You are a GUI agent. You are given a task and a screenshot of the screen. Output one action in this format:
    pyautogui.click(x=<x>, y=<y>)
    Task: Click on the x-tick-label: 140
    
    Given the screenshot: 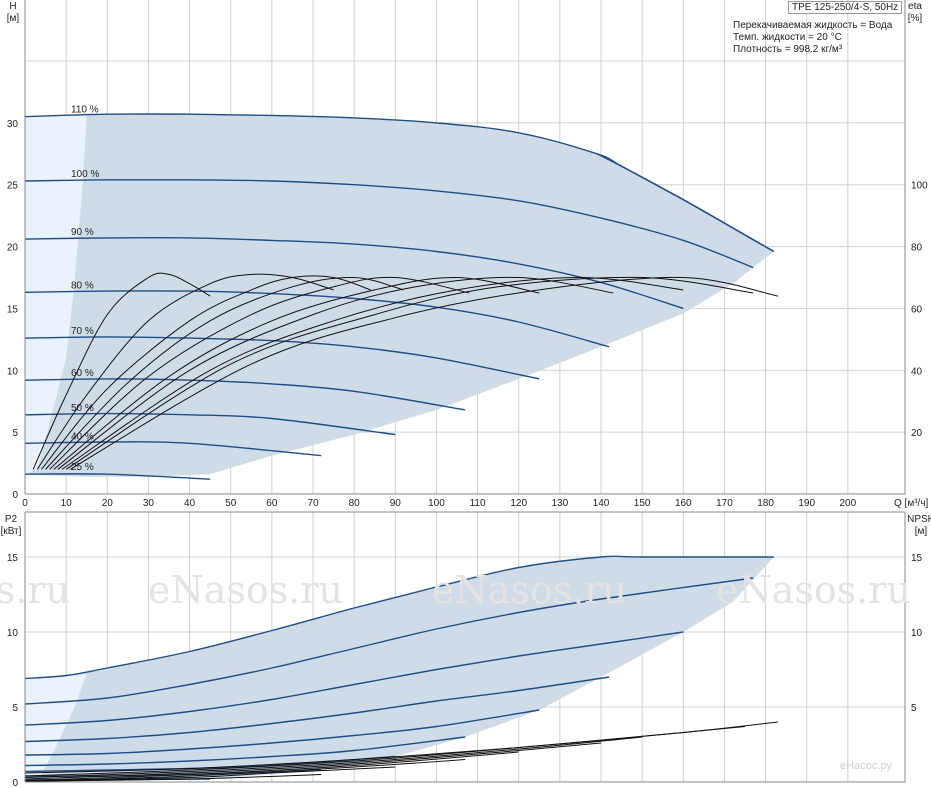 What is the action you would take?
    pyautogui.click(x=601, y=503)
    